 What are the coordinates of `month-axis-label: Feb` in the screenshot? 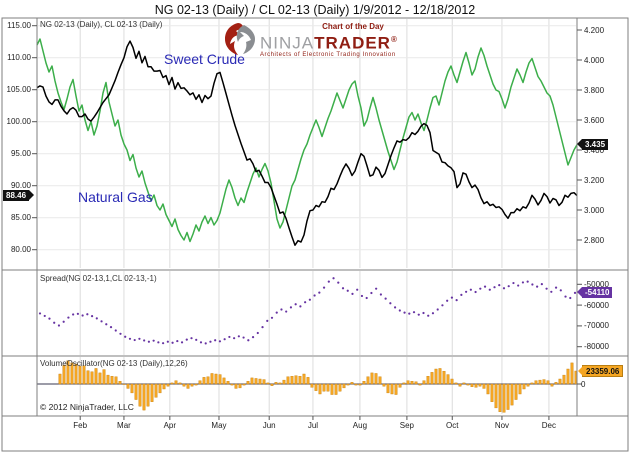 It's located at (80, 425).